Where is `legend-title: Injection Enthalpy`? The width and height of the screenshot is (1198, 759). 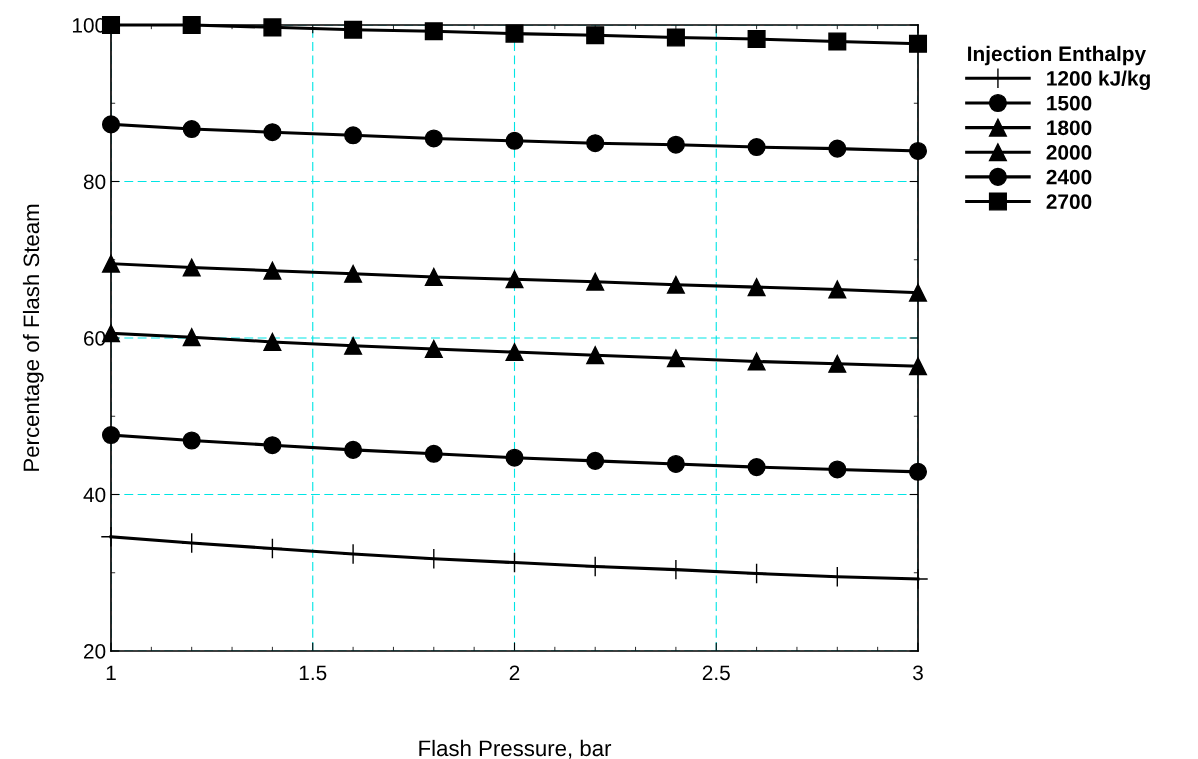 legend-title: Injection Enthalpy is located at coordinates (1057, 55).